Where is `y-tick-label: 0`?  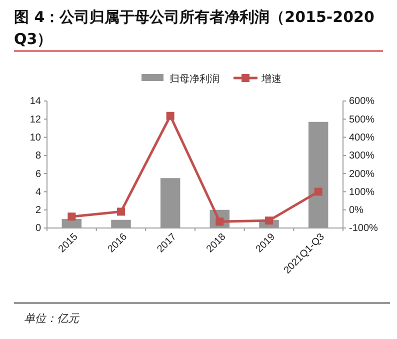
y-tick-label: 0 is located at coordinates (38, 228).